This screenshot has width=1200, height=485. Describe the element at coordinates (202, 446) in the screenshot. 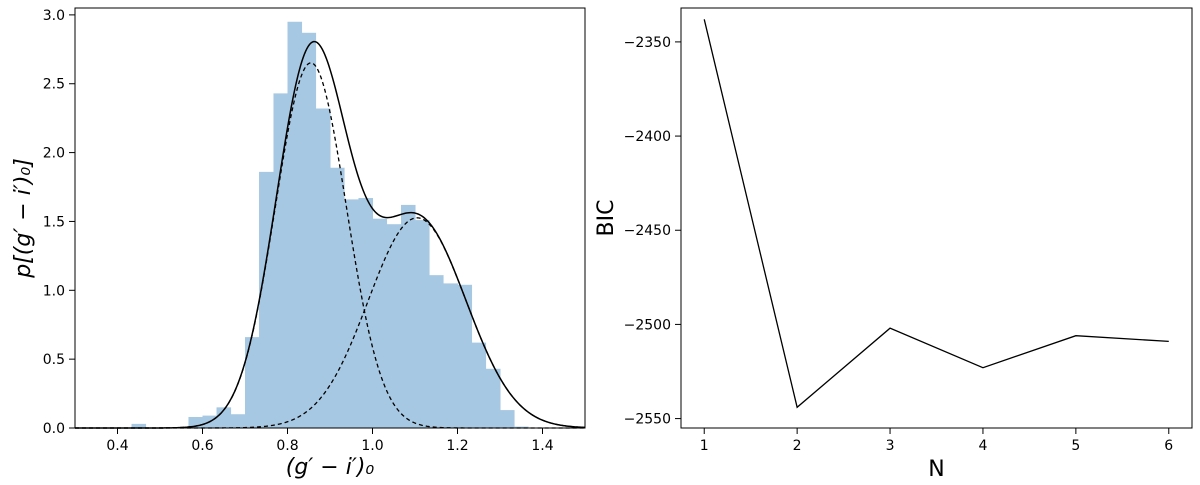

I see `x-tick-label: 0.6` at that location.